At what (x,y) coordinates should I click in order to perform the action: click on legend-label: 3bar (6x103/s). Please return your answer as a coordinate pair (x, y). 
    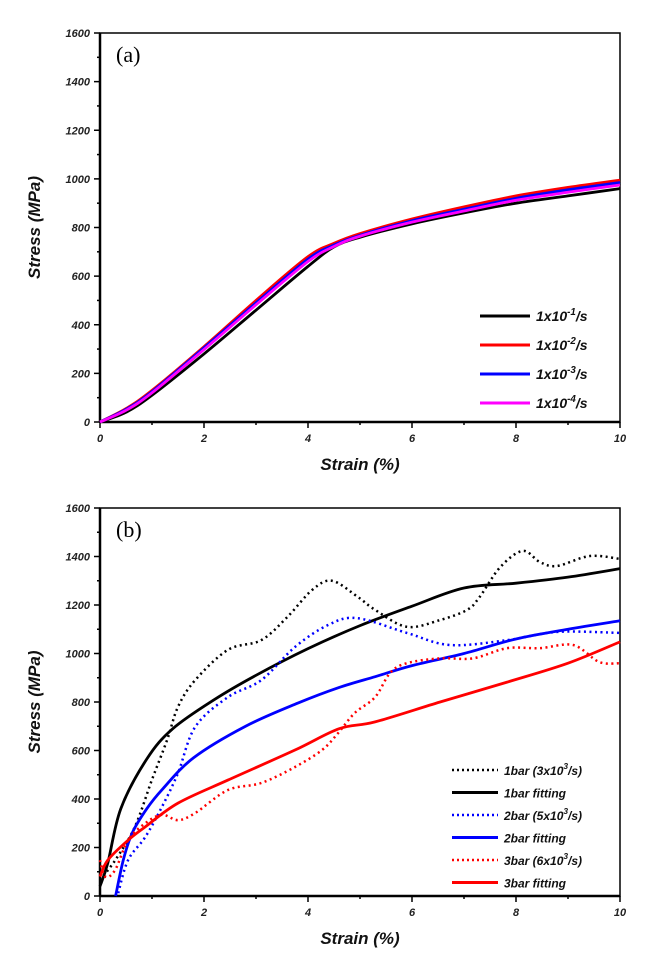
    Looking at the image, I should click on (543, 859).